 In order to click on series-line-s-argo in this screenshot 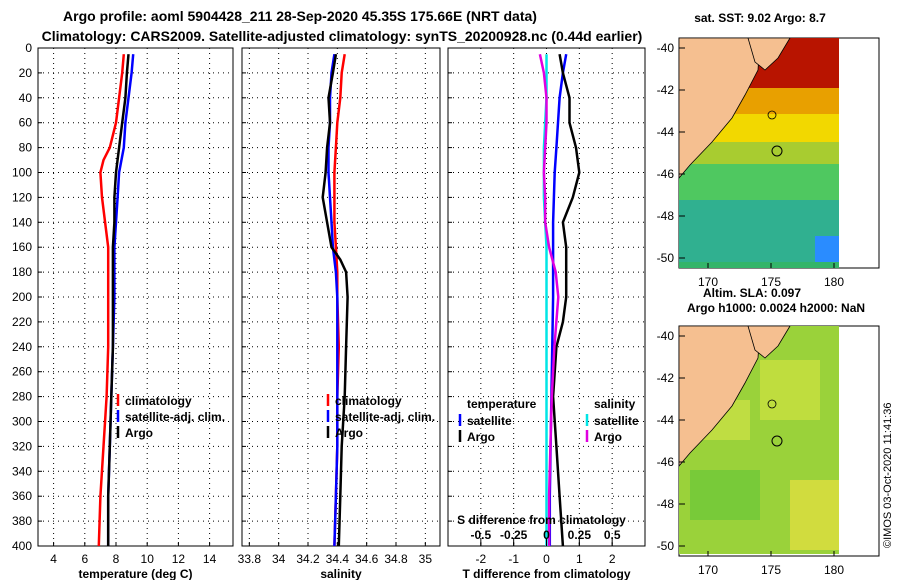, I will do `click(549, 299)`.